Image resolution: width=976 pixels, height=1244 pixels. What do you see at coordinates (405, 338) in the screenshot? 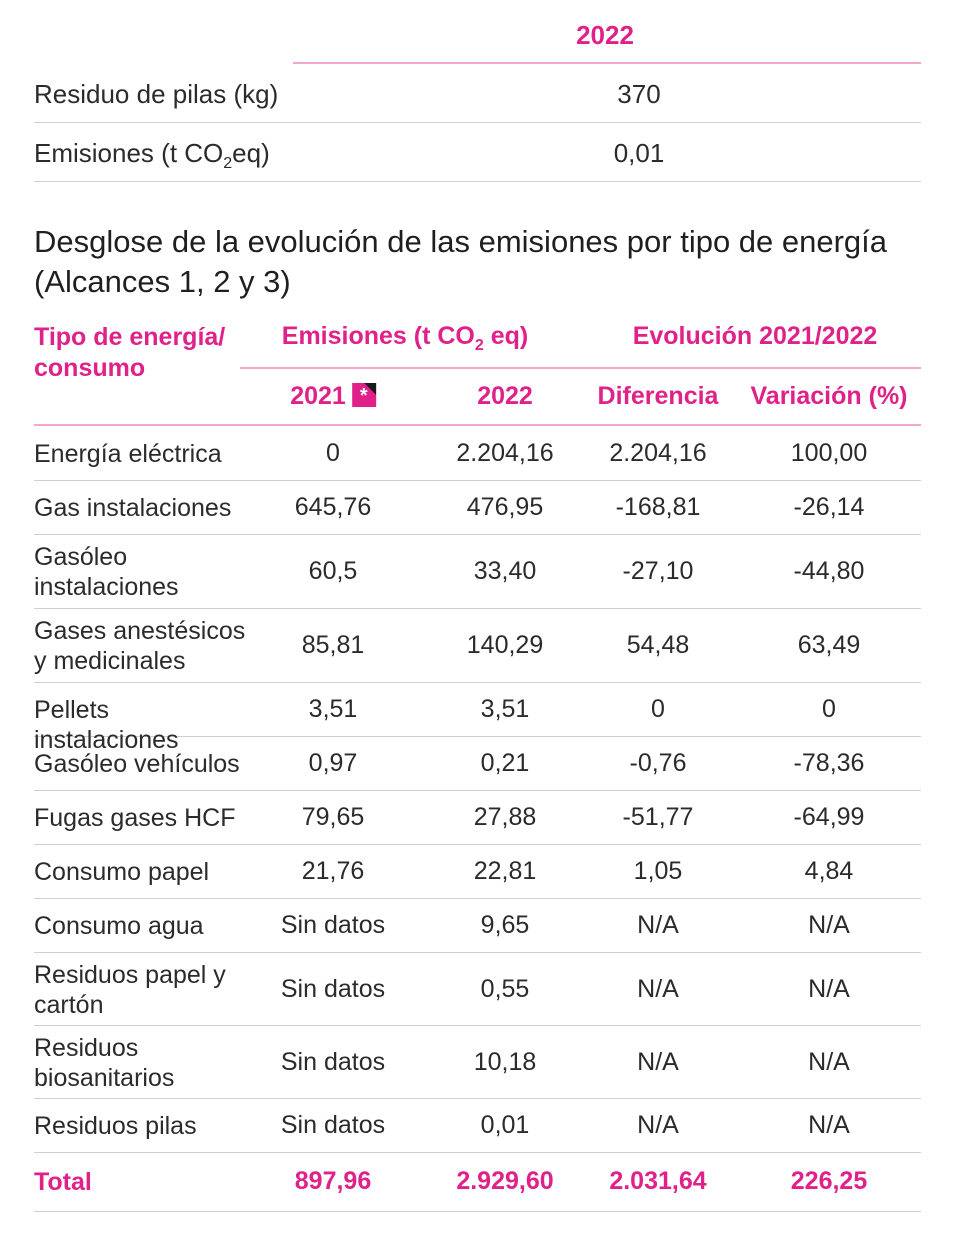
I see `header-emisiones: Emisiones (t CO2 eq)` at bounding box center [405, 338].